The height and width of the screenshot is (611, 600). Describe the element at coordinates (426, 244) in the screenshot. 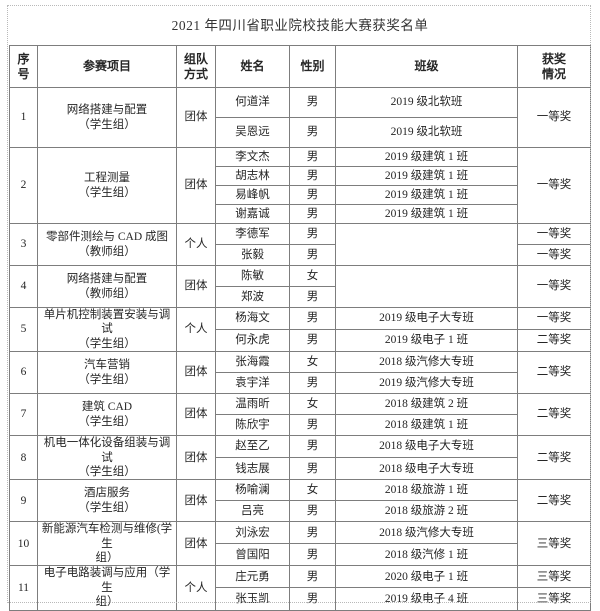

I see `cell-class` at that location.